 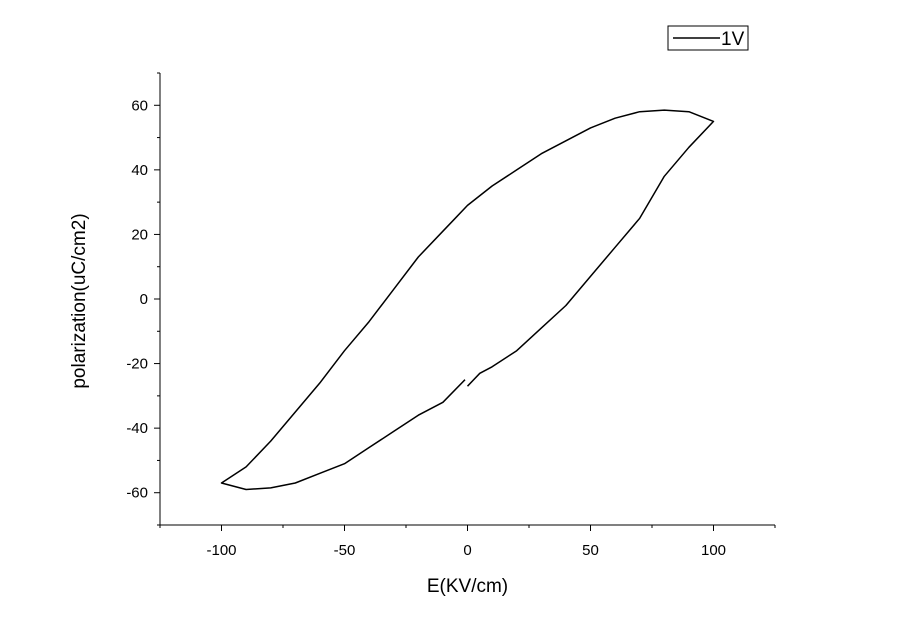 What do you see at coordinates (79, 300) in the screenshot?
I see `y-axis-title: polarization(uC/cm2)` at bounding box center [79, 300].